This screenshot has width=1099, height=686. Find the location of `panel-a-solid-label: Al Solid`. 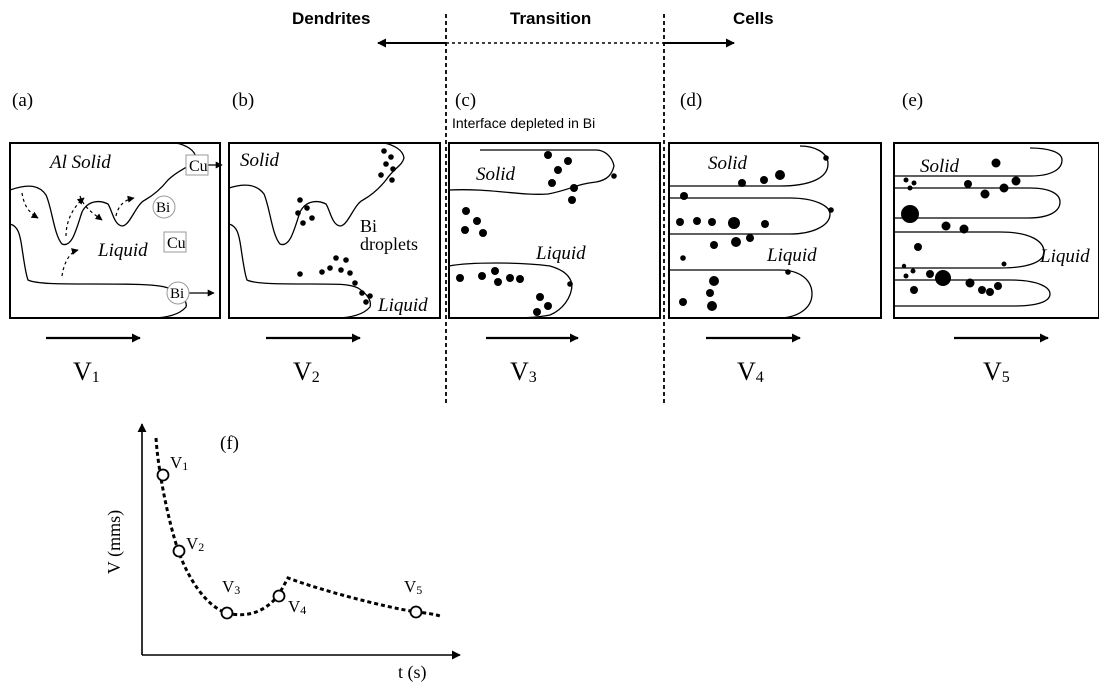

panel-a-solid-label: Al Solid is located at coordinates (79, 162).